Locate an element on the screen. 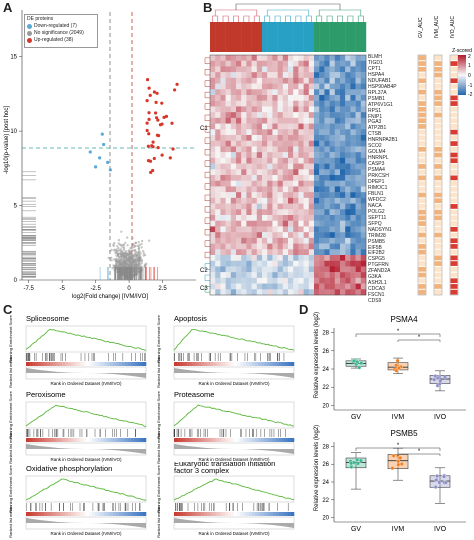 The image size is (474, 540). legend-title: DE proteins is located at coordinates (40, 19).